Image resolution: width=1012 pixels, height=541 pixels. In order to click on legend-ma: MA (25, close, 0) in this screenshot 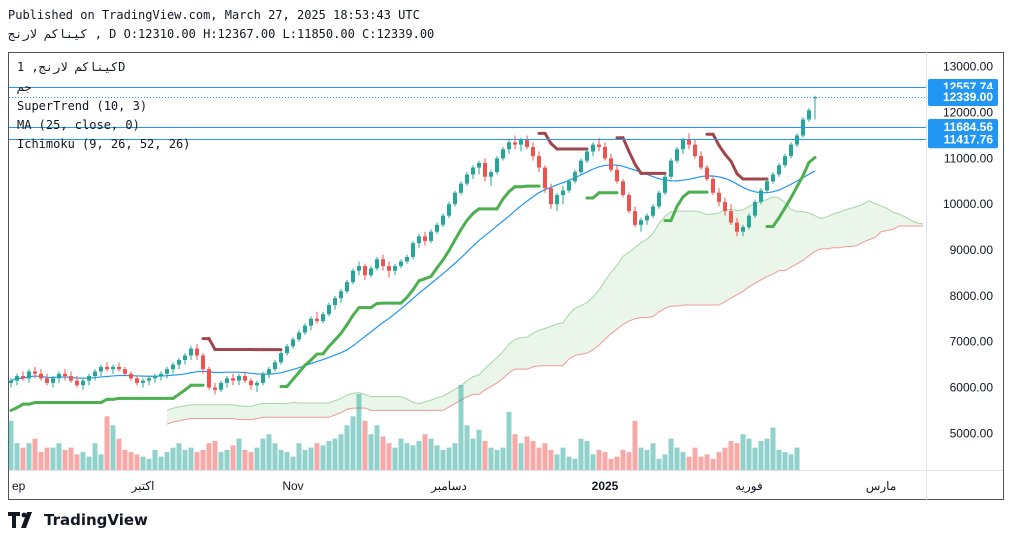, I will do `click(78, 125)`.